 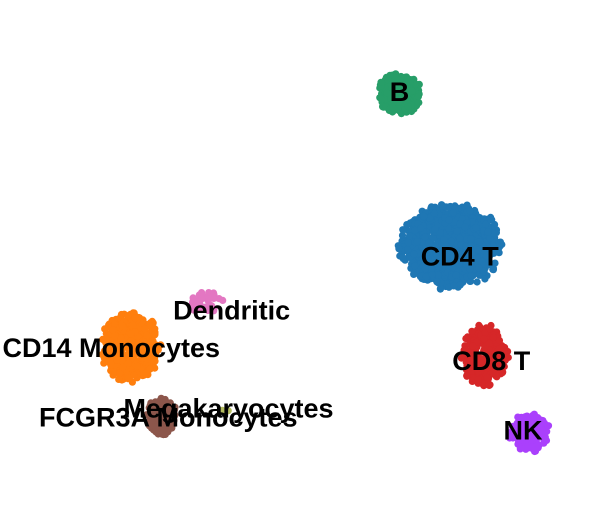 I want to click on cluster-b, so click(x=399, y=94).